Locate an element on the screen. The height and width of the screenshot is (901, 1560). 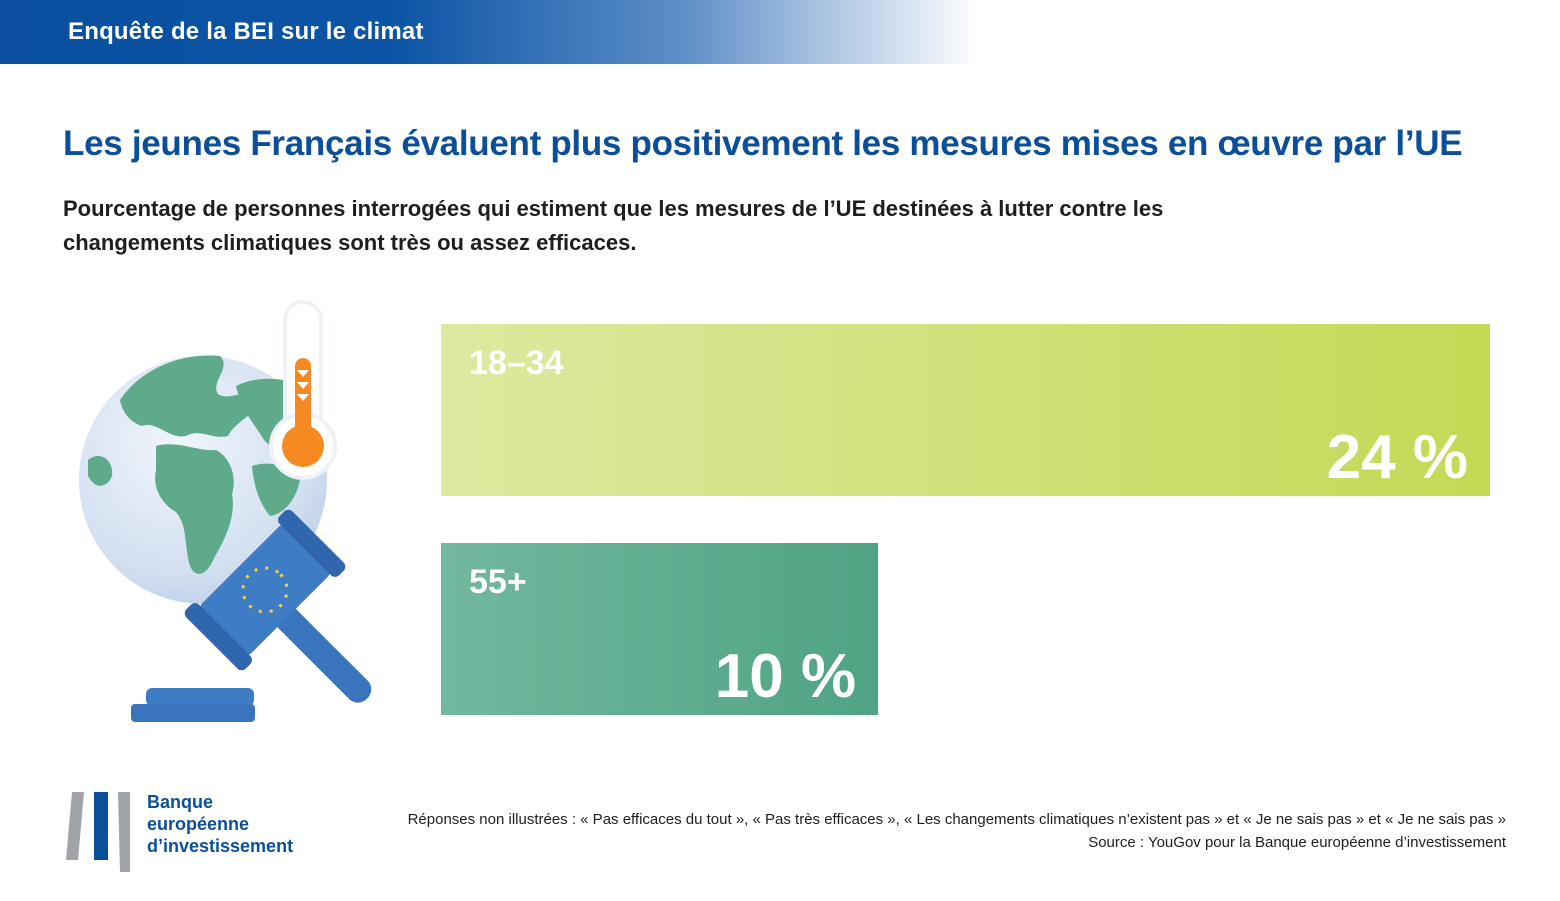
logo-line-1: Banque is located at coordinates (180, 802).